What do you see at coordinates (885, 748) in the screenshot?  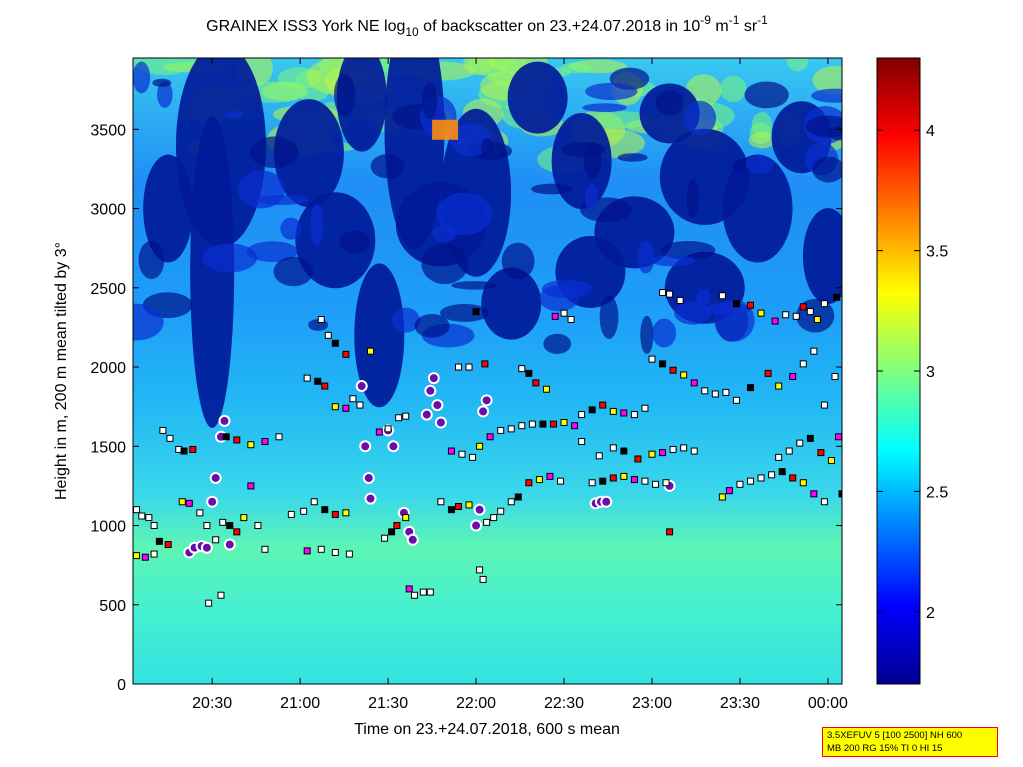 I see `info-line-2: MB 200 RG 15% TI 0 HI 15` at bounding box center [885, 748].